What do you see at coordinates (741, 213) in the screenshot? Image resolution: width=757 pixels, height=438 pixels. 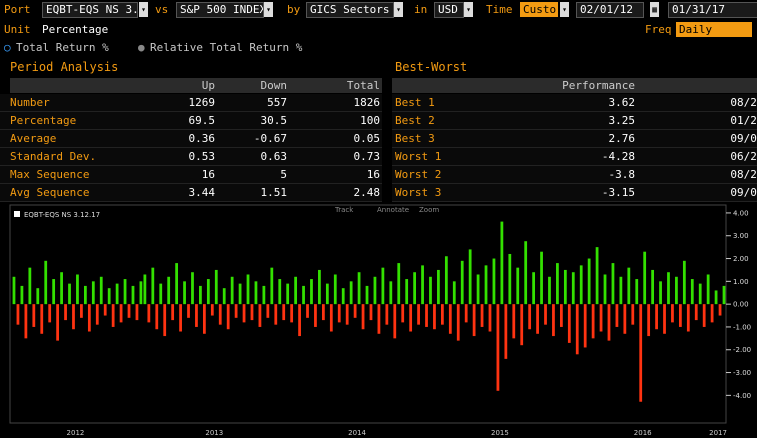 I see `y-tick-label: 4.00` at bounding box center [741, 213].